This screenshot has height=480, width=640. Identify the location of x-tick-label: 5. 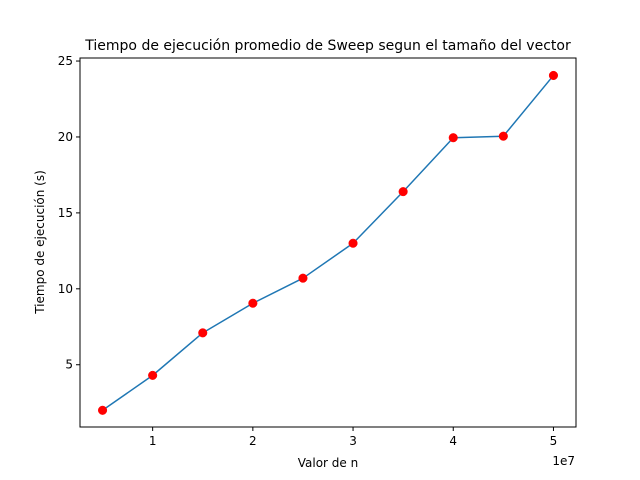
(554, 441).